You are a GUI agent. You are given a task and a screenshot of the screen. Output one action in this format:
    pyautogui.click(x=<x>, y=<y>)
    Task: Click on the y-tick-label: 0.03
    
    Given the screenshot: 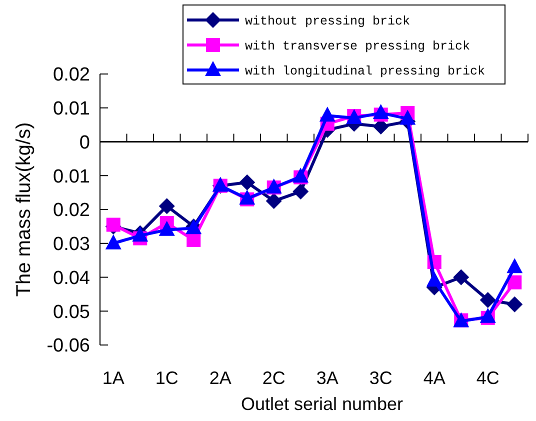 What is the action you would take?
    pyautogui.click(x=71, y=245)
    